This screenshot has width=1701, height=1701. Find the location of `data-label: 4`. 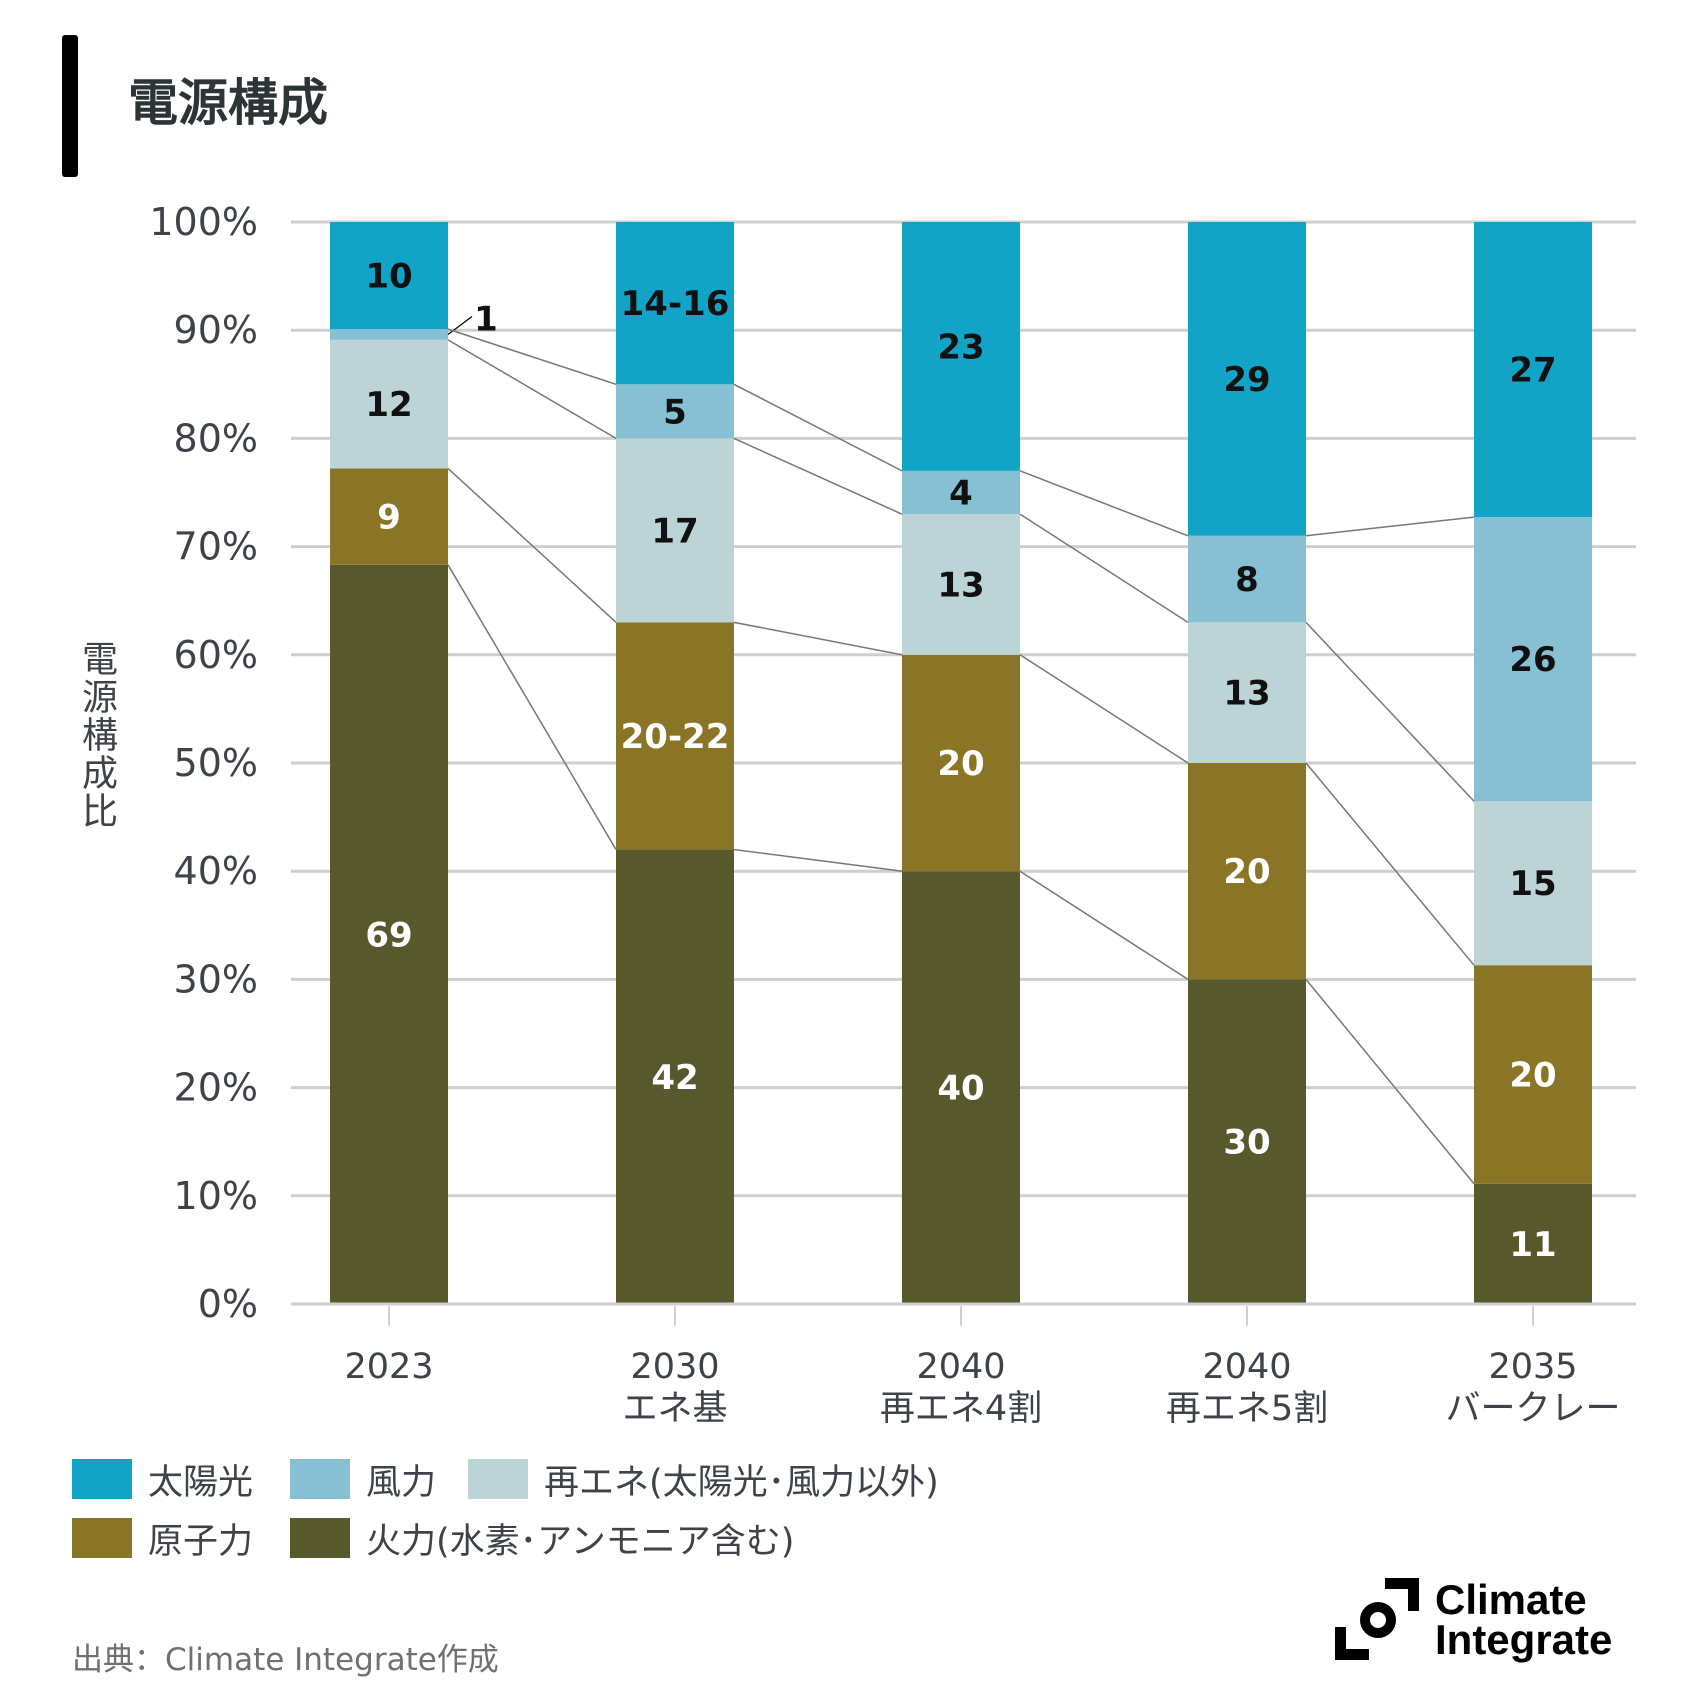

data-label: 4 is located at coordinates (961, 494).